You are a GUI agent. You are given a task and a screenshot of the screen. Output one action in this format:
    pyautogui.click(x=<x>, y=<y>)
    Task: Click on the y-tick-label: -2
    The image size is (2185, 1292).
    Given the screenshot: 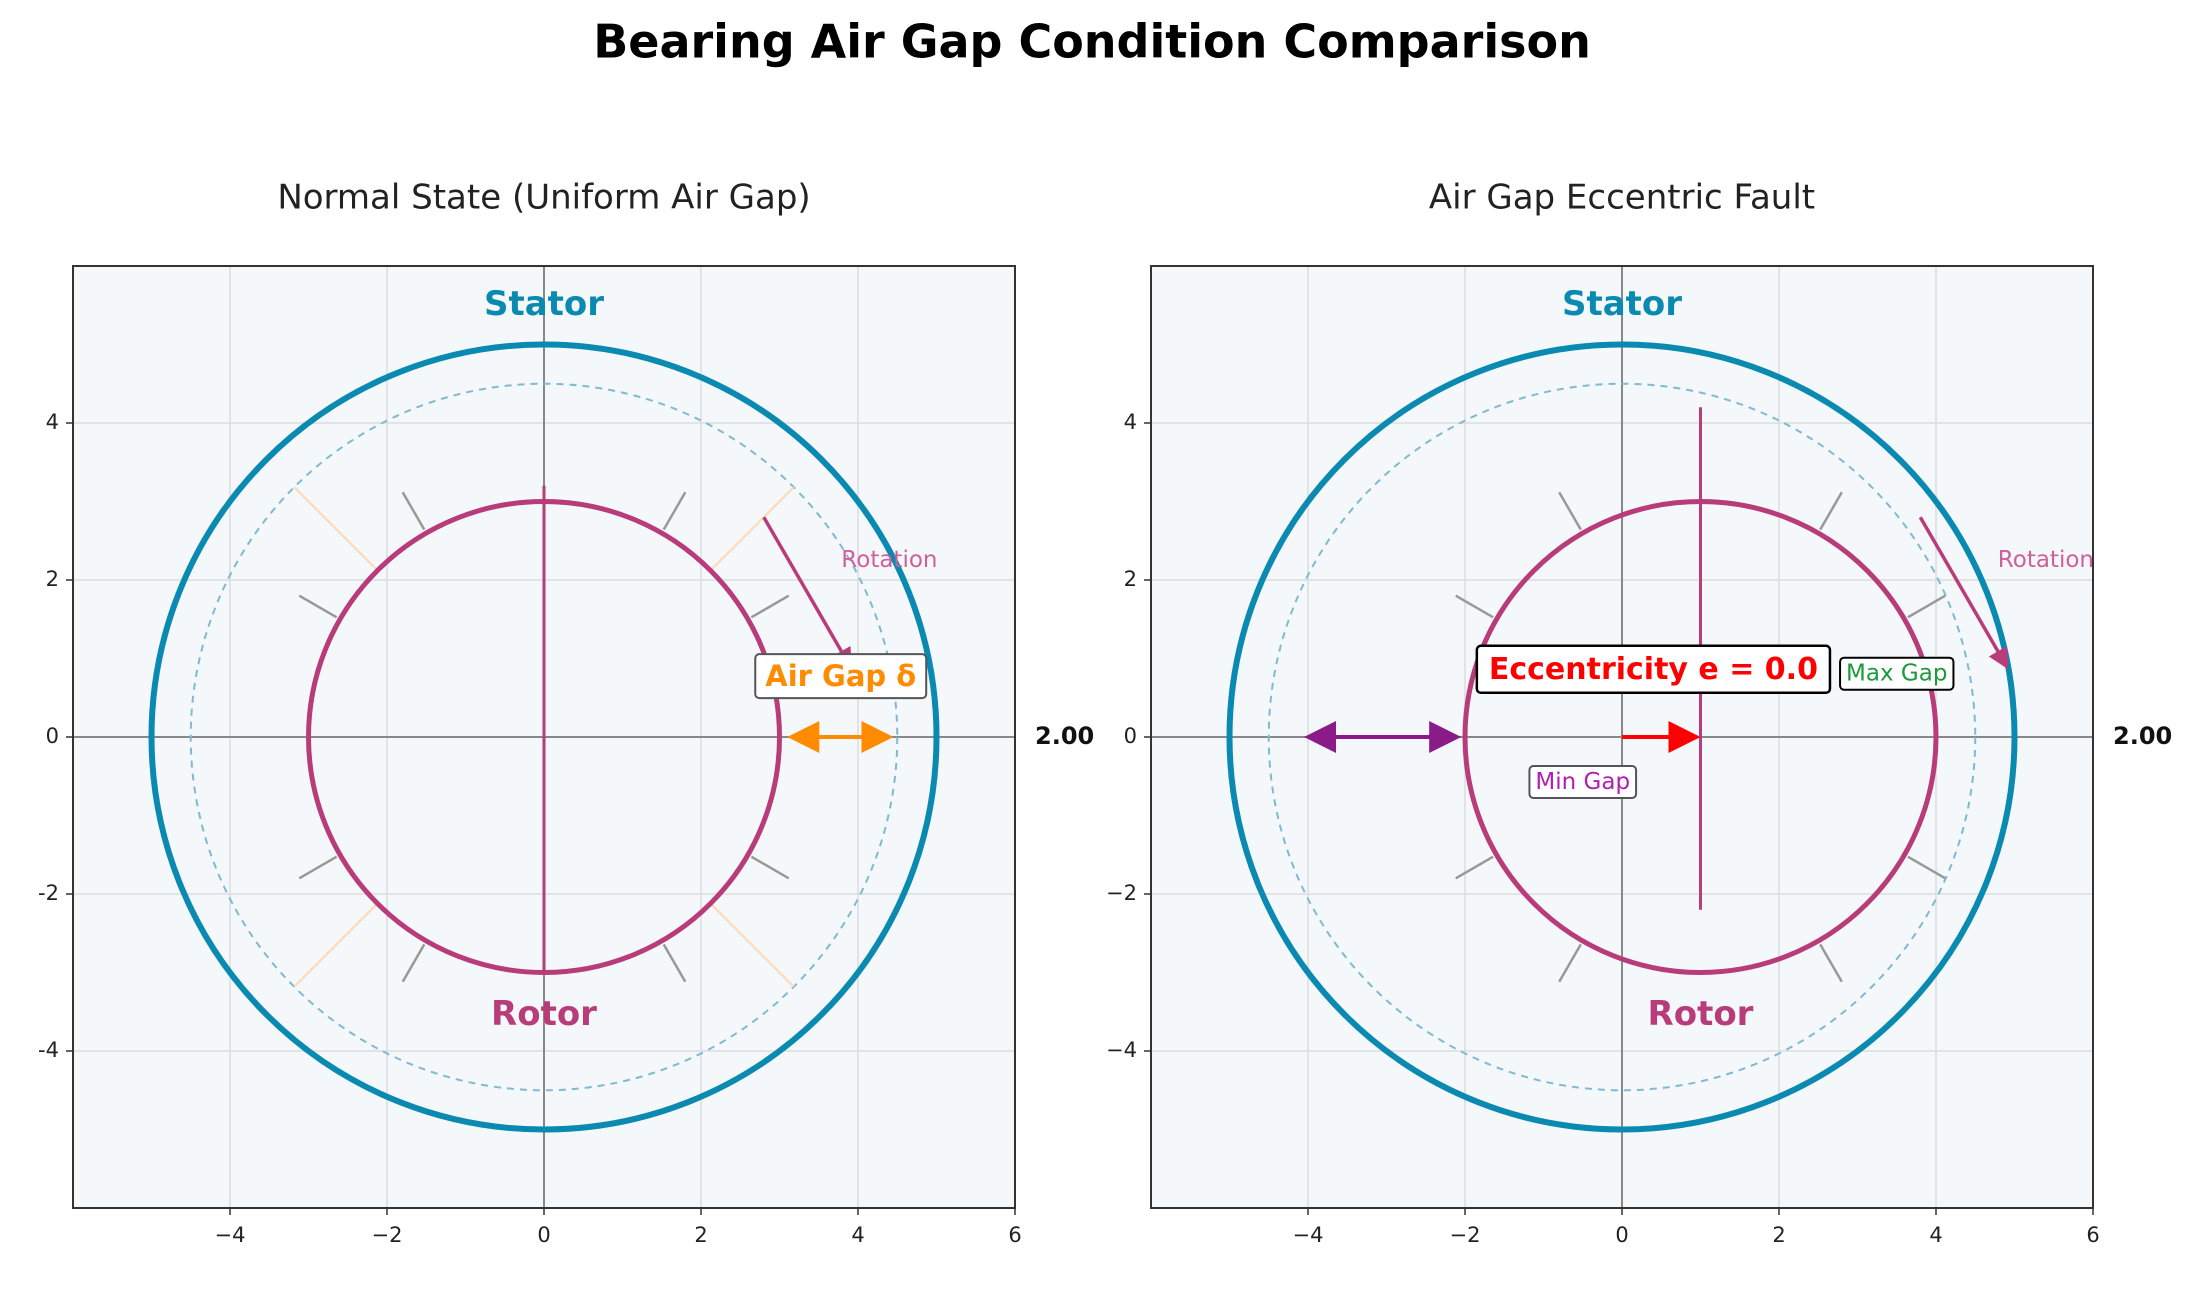 What is the action you would take?
    pyautogui.click(x=48, y=893)
    